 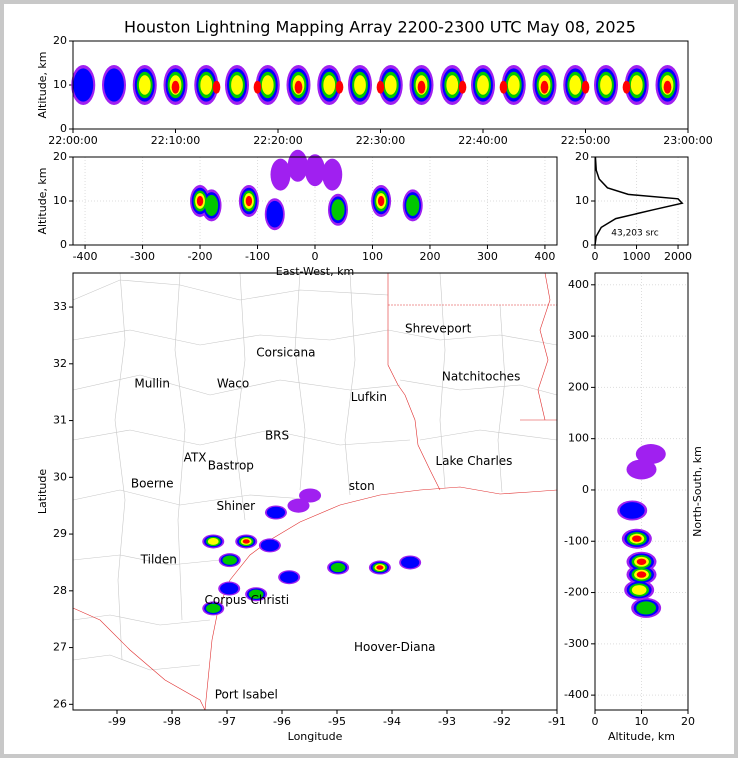 I want to click on y-tick-label: -400, so click(x=576, y=694).